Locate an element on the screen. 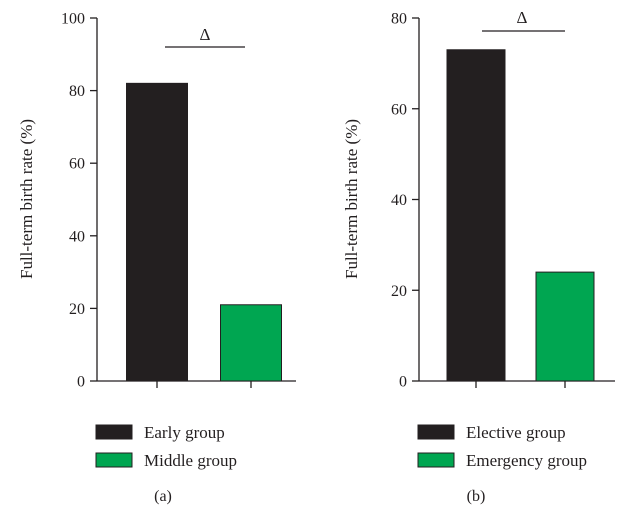 The image size is (617, 511). panel-a-y-axis-title: Full-term birth rate (%) is located at coordinates (26, 199).